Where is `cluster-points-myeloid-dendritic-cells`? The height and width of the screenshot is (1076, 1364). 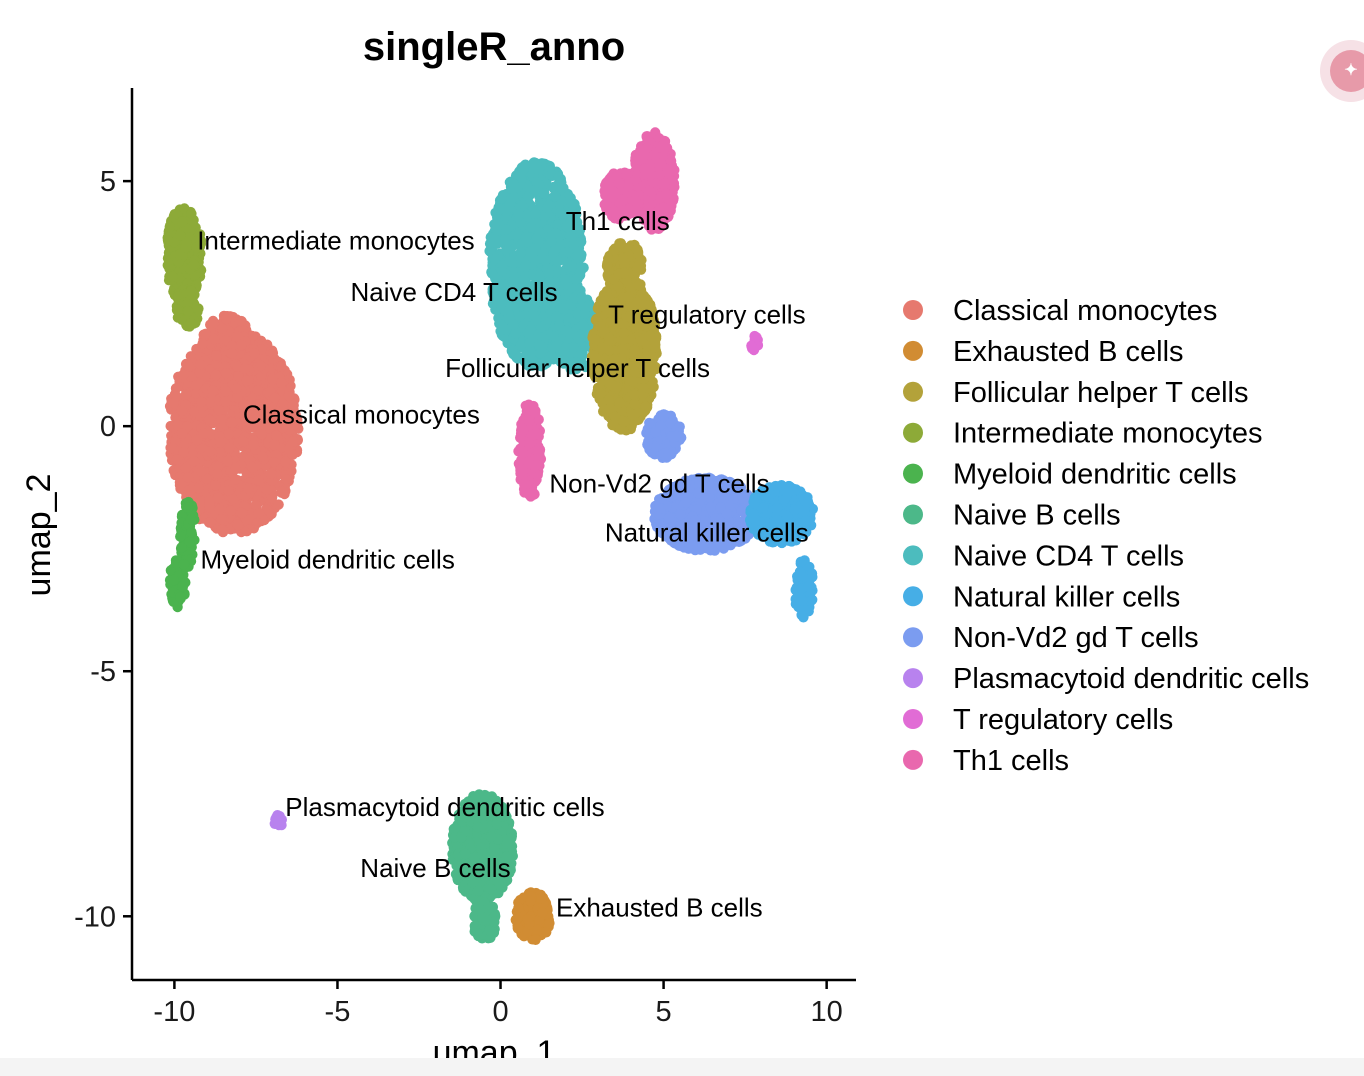
cluster-points-myeloid-dendritic-cells is located at coordinates (182, 554).